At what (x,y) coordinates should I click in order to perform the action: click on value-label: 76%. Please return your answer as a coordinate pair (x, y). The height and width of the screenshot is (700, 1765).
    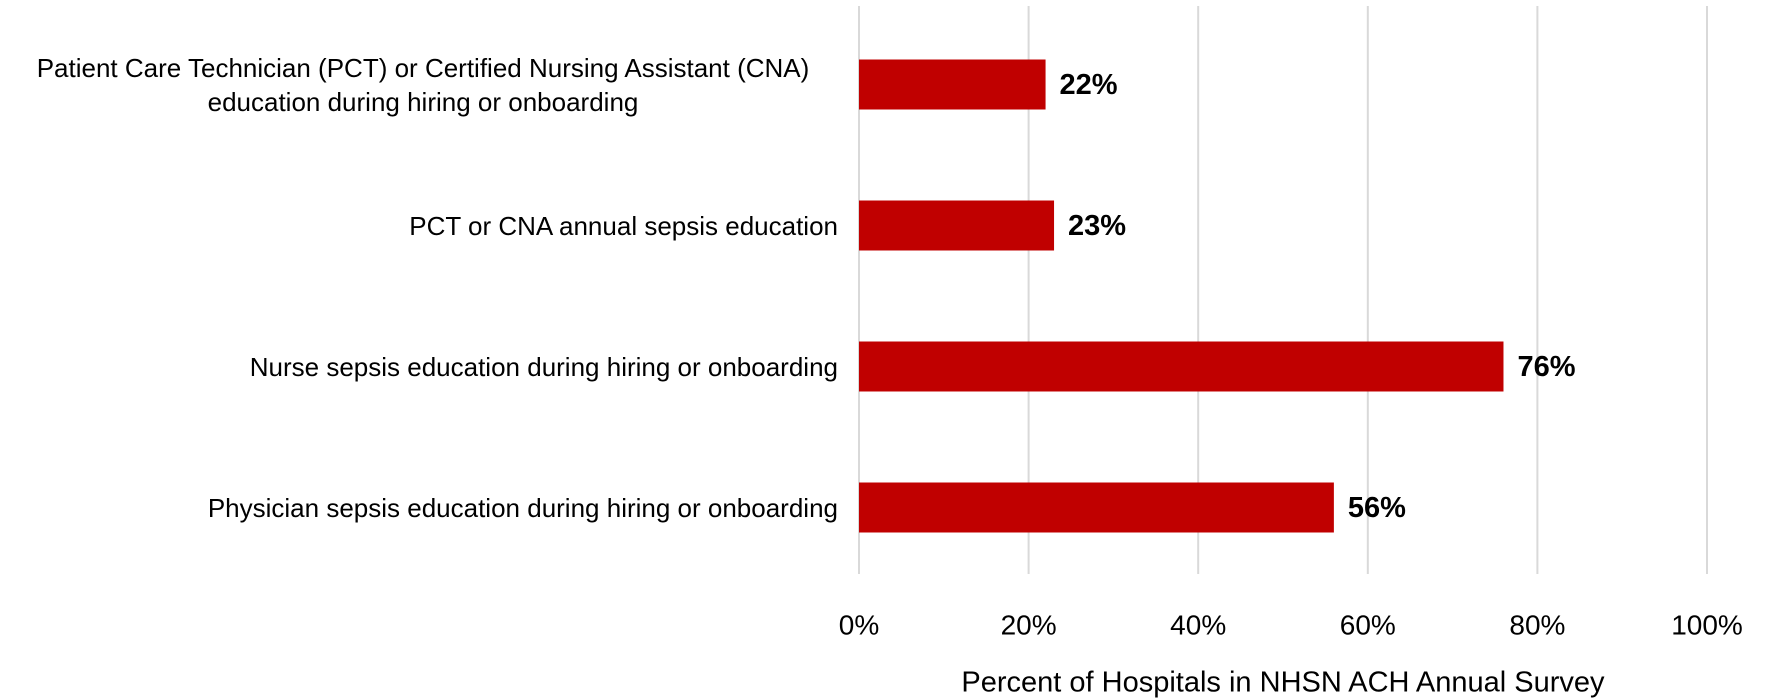
    Looking at the image, I should click on (1546, 367).